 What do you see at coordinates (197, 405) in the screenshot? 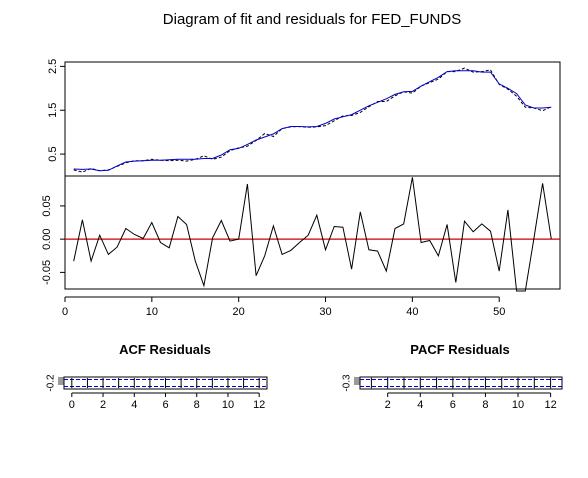
I see `acf-x-tick-label: 8` at bounding box center [197, 405].